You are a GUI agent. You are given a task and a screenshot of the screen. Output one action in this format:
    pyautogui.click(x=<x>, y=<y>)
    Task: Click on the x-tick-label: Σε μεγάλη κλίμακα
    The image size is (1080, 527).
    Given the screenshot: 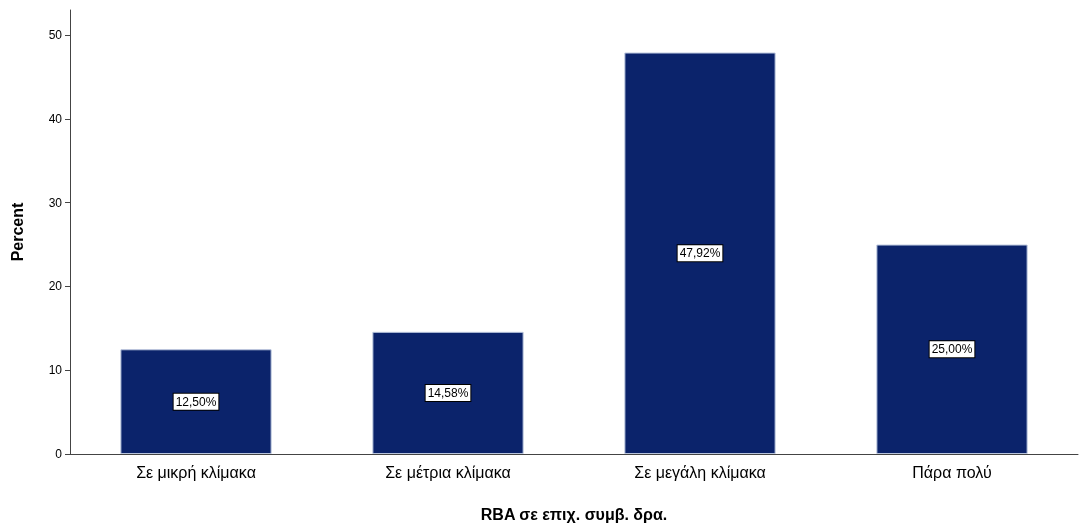 What is the action you would take?
    pyautogui.click(x=700, y=472)
    